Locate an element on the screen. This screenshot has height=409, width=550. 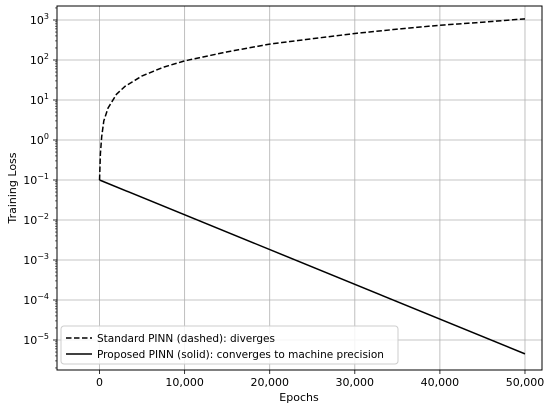
x-tick-label: 40,000 is located at coordinates (440, 382).